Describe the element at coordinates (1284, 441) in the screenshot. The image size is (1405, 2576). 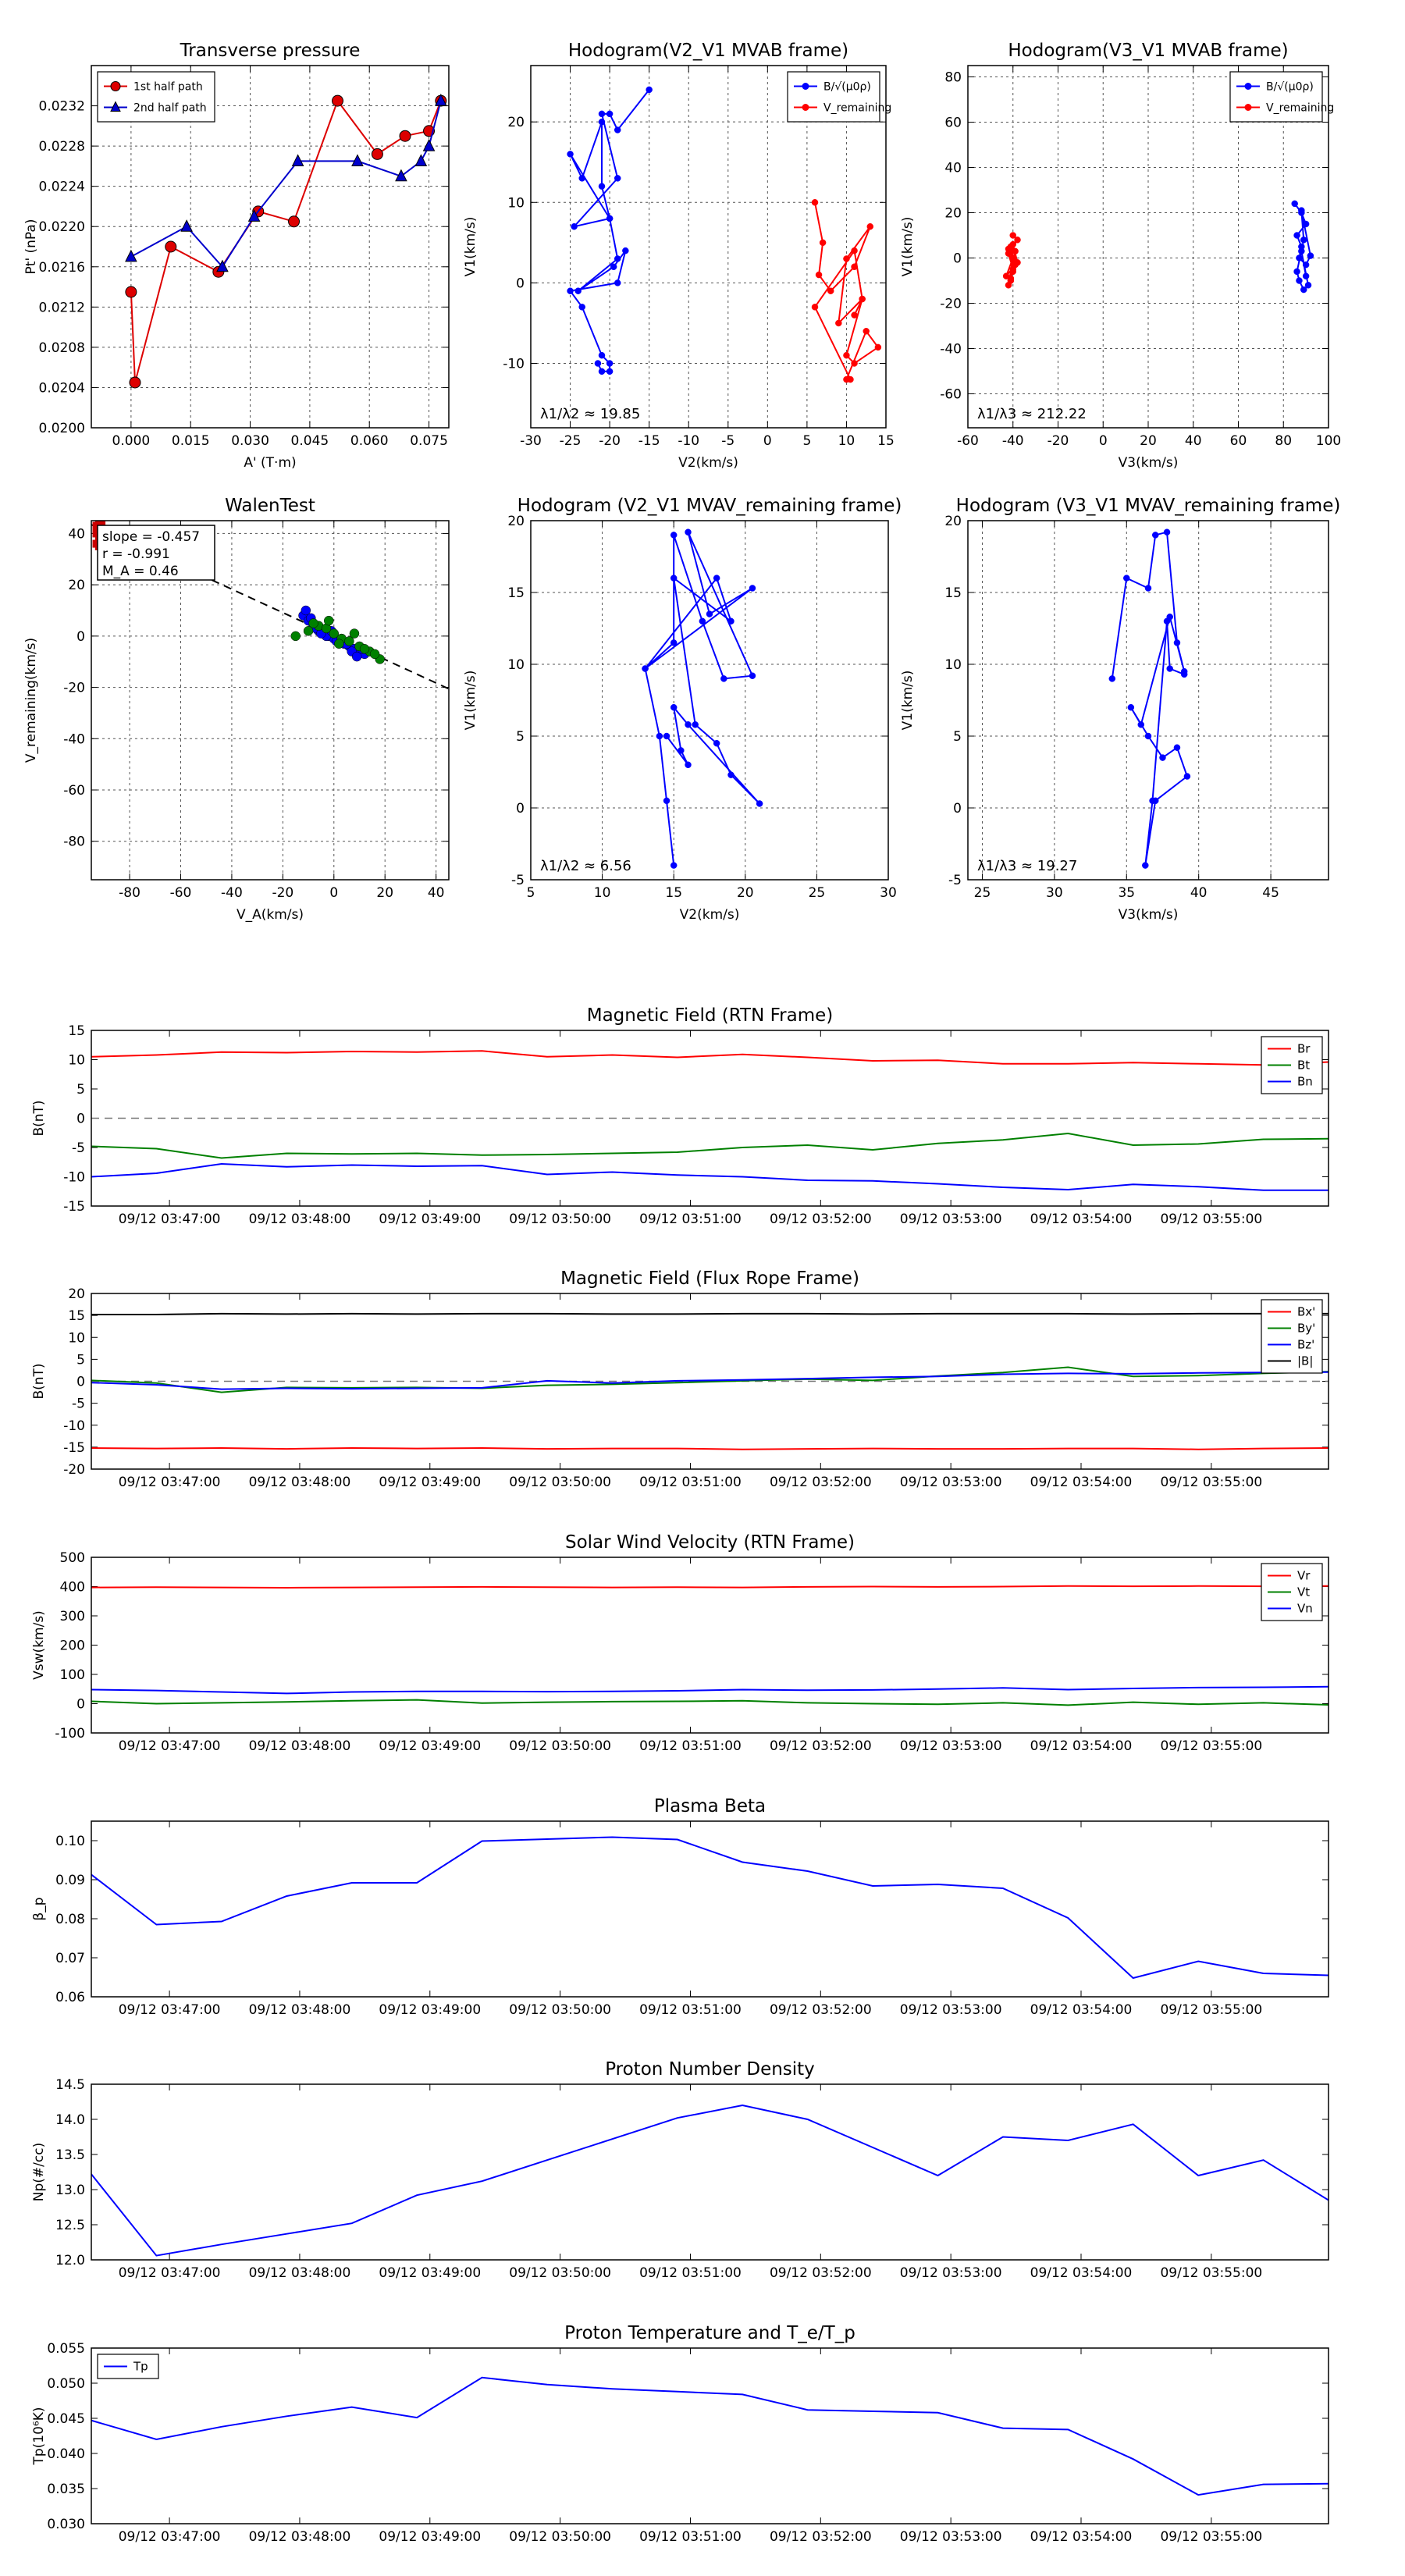
I see `x-tick-label: 80` at that location.